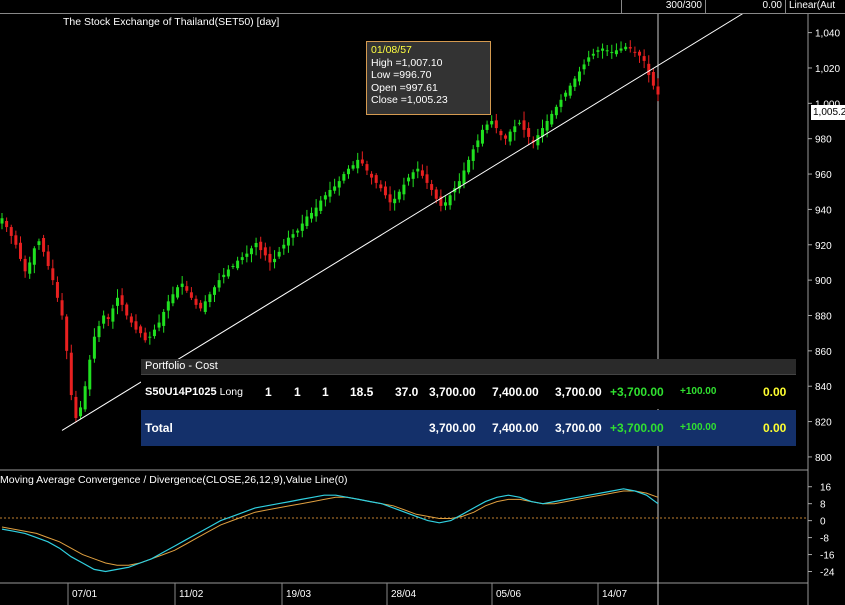 This screenshot has height=605, width=845. What do you see at coordinates (578, 392) in the screenshot?
I see `position-v3: 3,700.00` at bounding box center [578, 392].